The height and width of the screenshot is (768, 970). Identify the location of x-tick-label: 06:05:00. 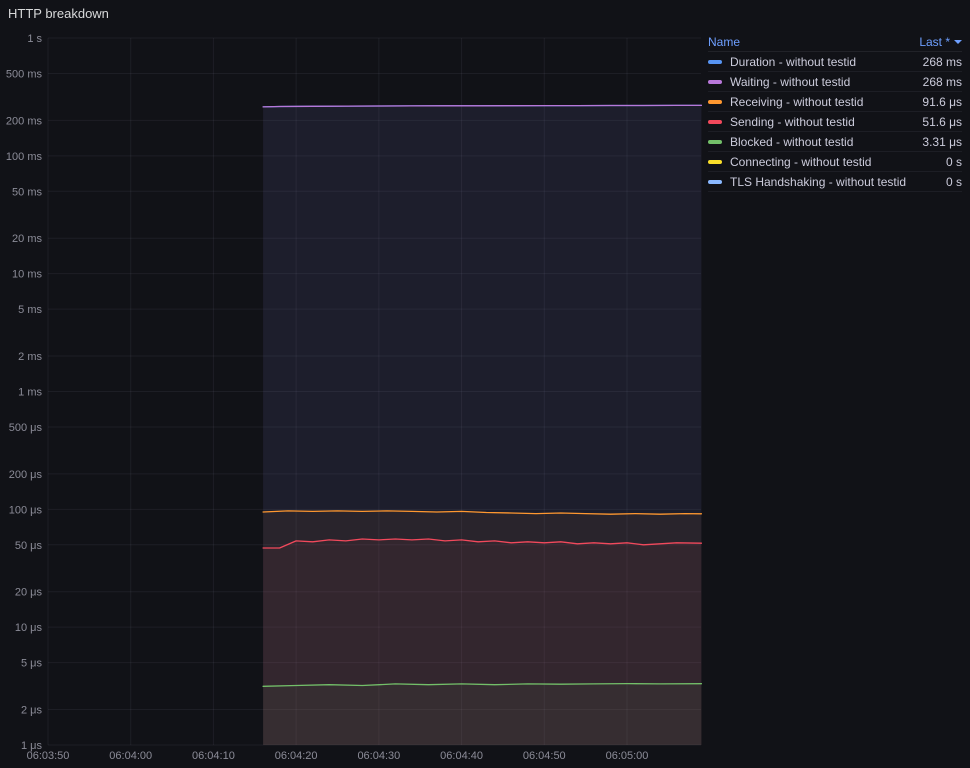
(627, 756).